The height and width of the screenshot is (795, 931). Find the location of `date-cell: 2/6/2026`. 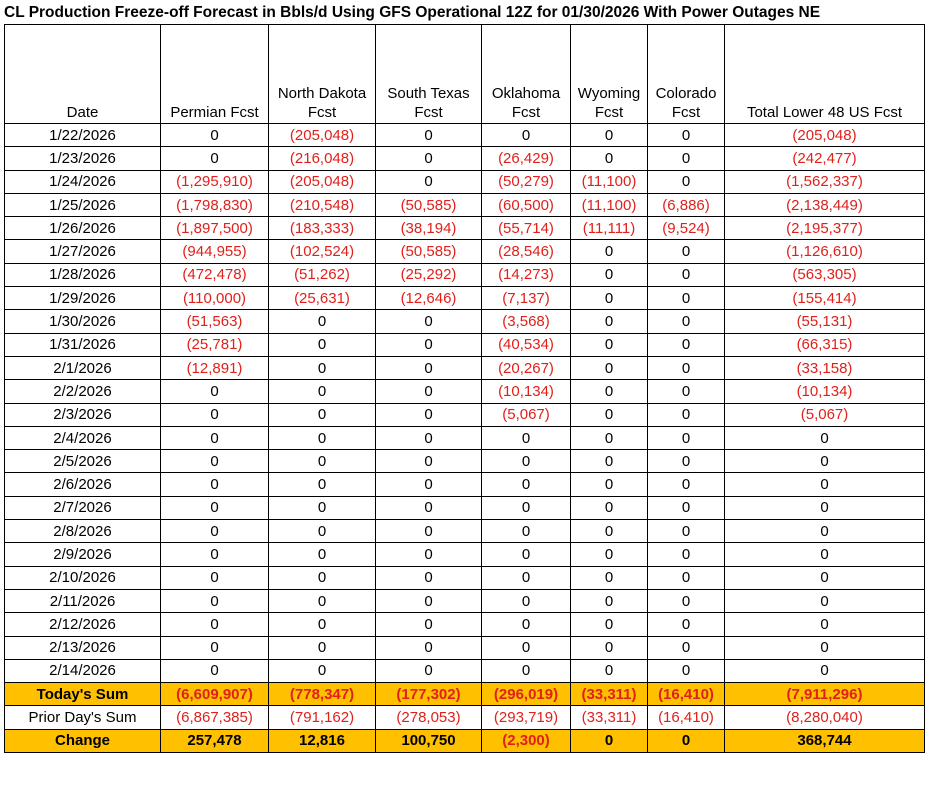

date-cell: 2/6/2026 is located at coordinates (82, 484).